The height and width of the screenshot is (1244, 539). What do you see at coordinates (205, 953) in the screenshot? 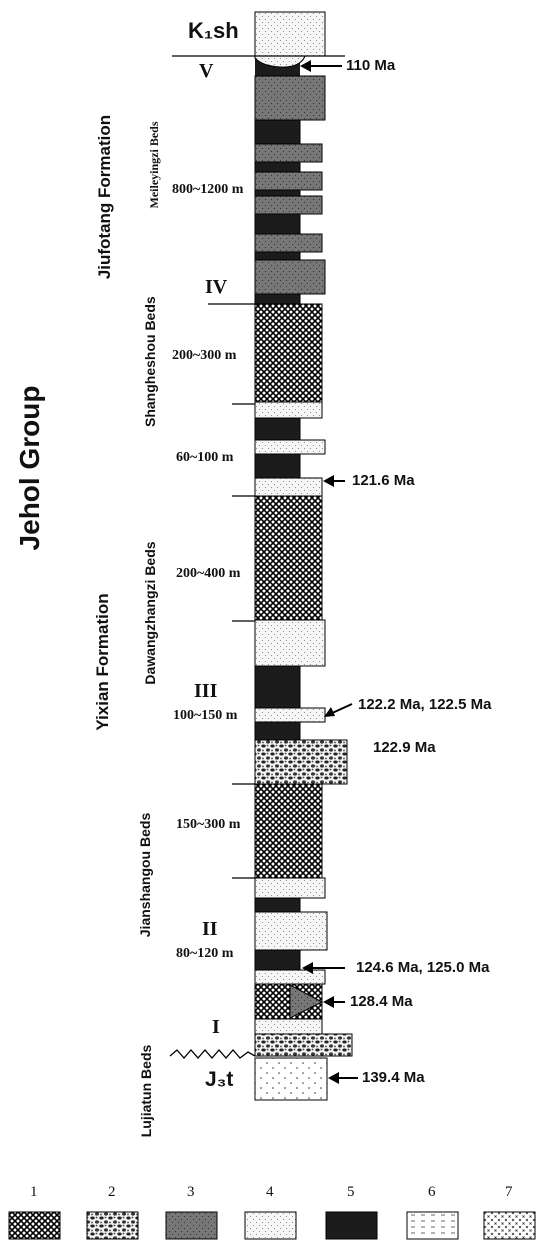
I see `thickness-label: 80~120 m` at bounding box center [205, 953].